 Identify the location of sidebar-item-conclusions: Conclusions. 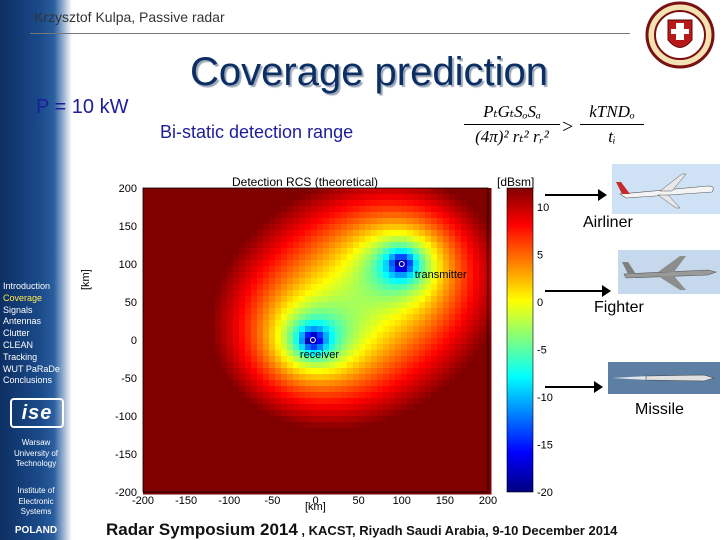
(28, 380).